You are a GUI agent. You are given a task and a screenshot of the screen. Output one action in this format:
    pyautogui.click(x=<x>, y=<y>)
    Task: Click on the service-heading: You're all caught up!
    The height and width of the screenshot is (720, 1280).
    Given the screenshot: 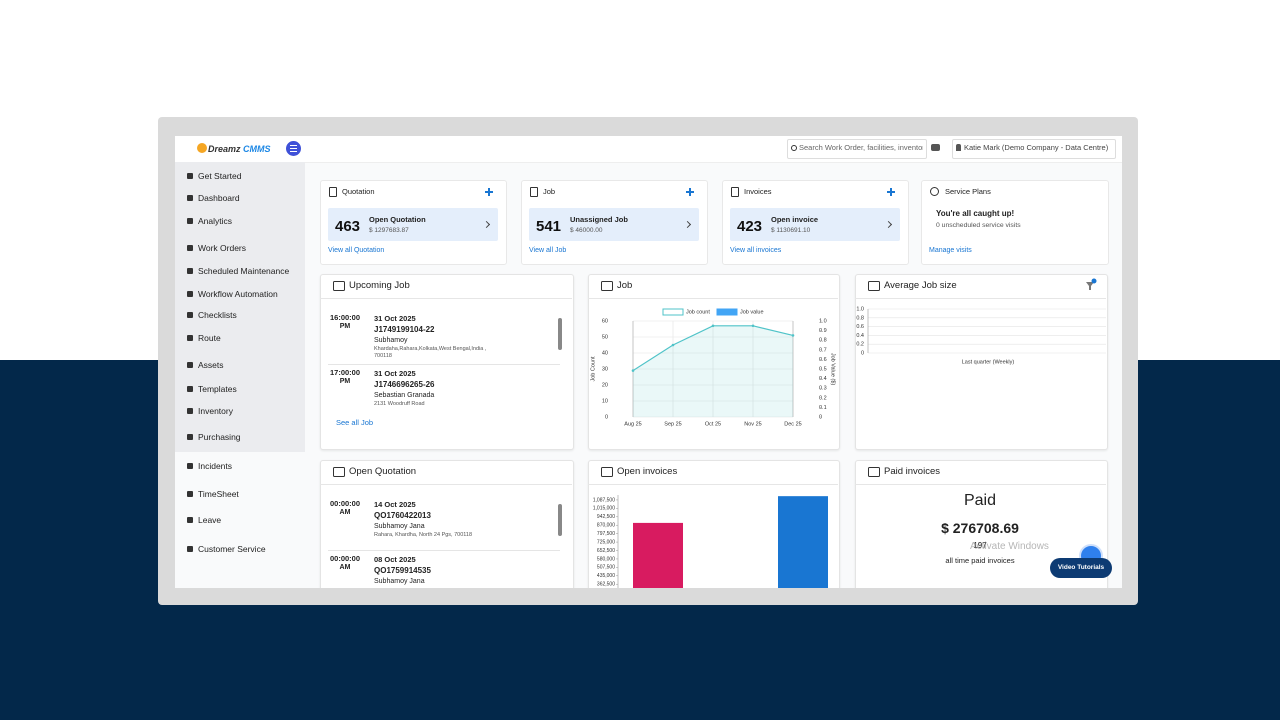 What is the action you would take?
    pyautogui.click(x=975, y=213)
    